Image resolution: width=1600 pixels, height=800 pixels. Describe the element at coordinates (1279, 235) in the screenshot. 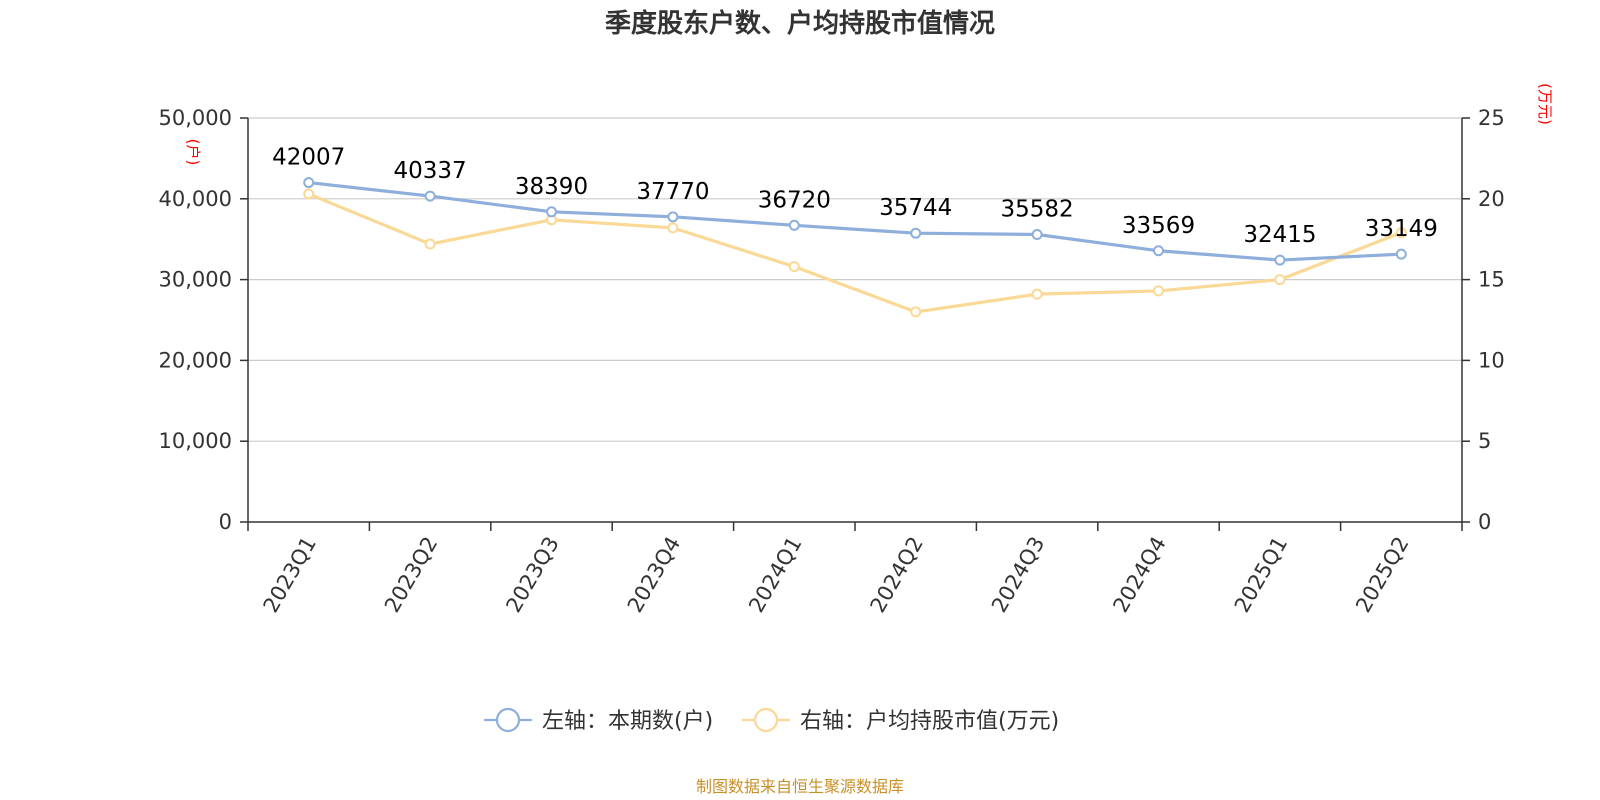

I see `data-label: 32415` at that location.